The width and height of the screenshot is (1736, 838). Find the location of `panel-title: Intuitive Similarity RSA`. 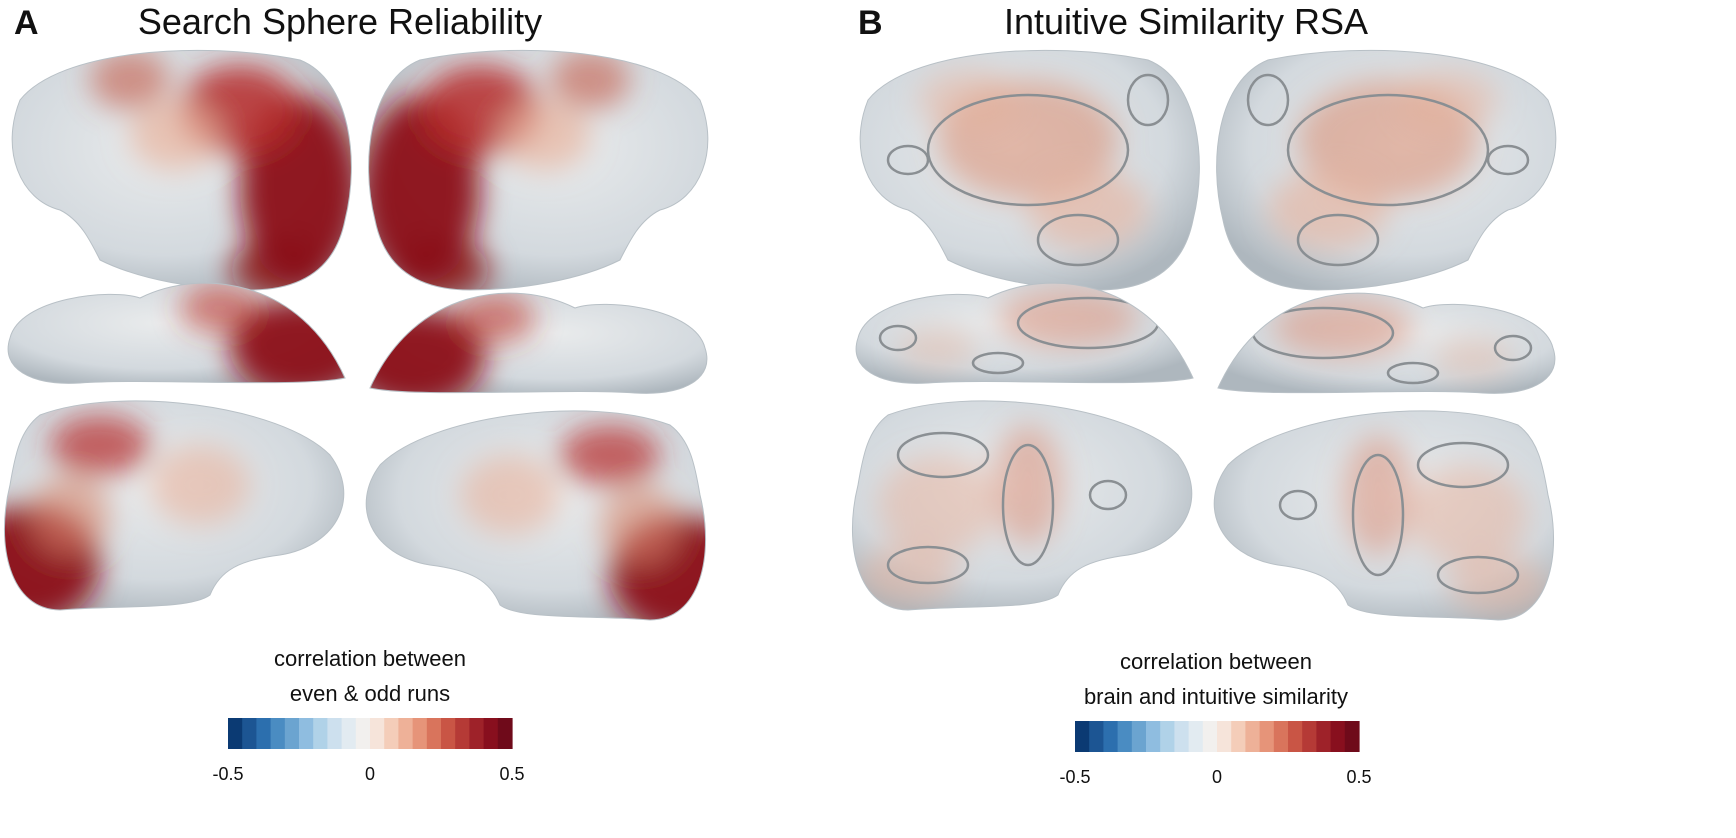

panel-title: Intuitive Similarity RSA is located at coordinates (1186, 21).